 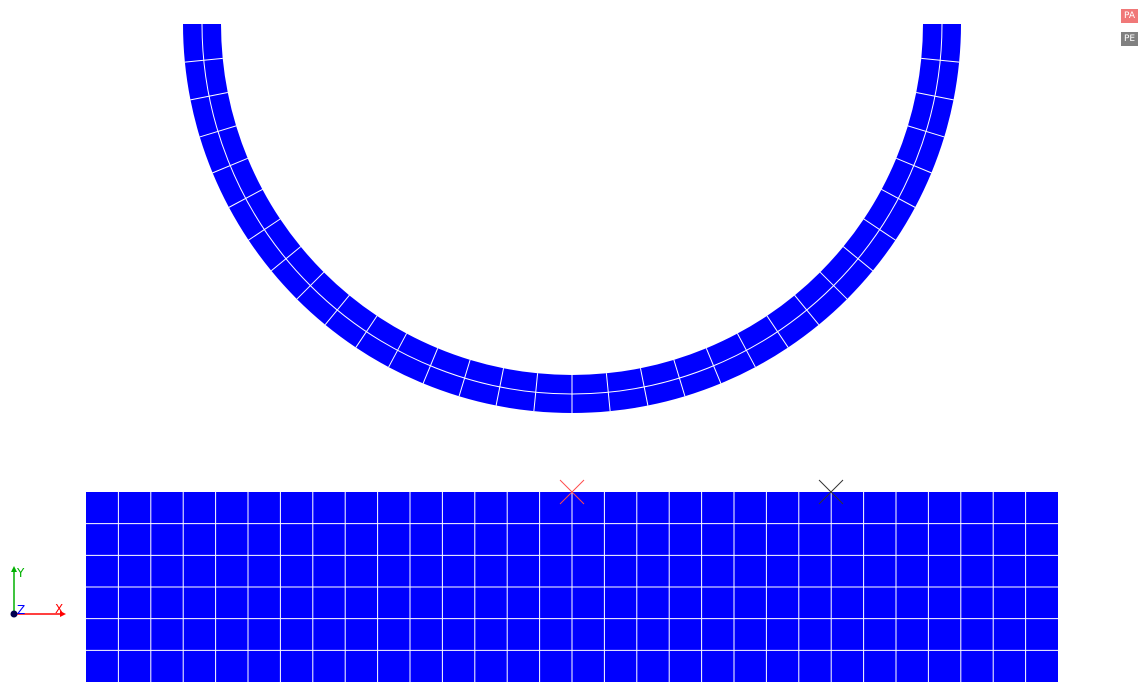 What do you see at coordinates (20, 573) in the screenshot?
I see `y-axis-label: Y` at bounding box center [20, 573].